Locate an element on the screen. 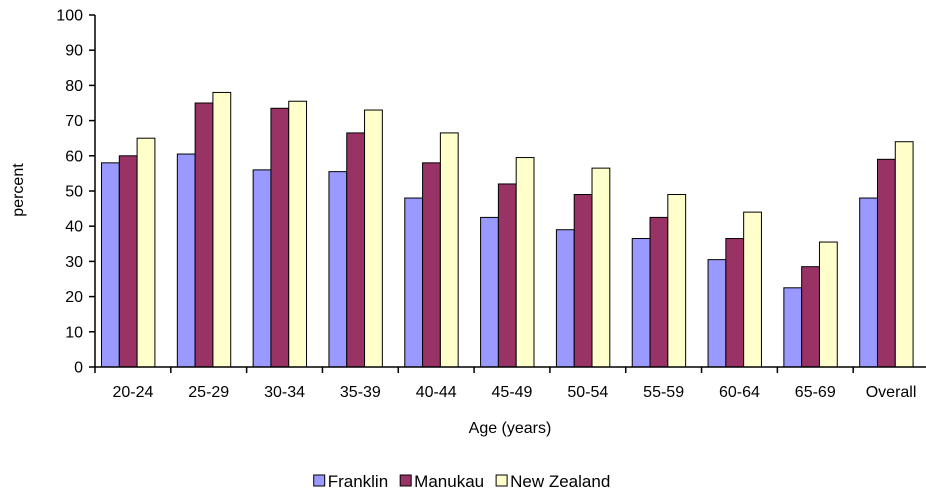 The image size is (926, 497). y-tick-label: 100 is located at coordinates (69, 16).